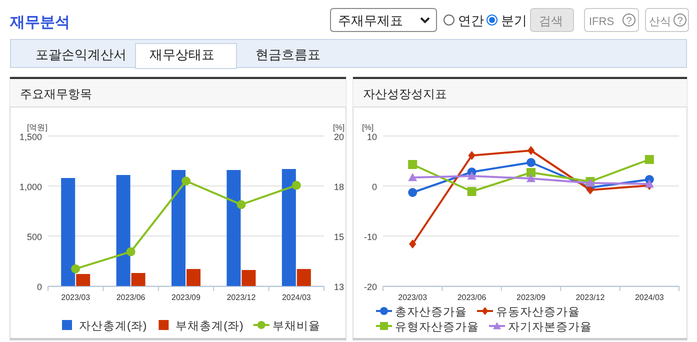 The image size is (697, 342). What do you see at coordinates (339, 187) in the screenshot?
I see `y2-tick-label: 18` at bounding box center [339, 187].